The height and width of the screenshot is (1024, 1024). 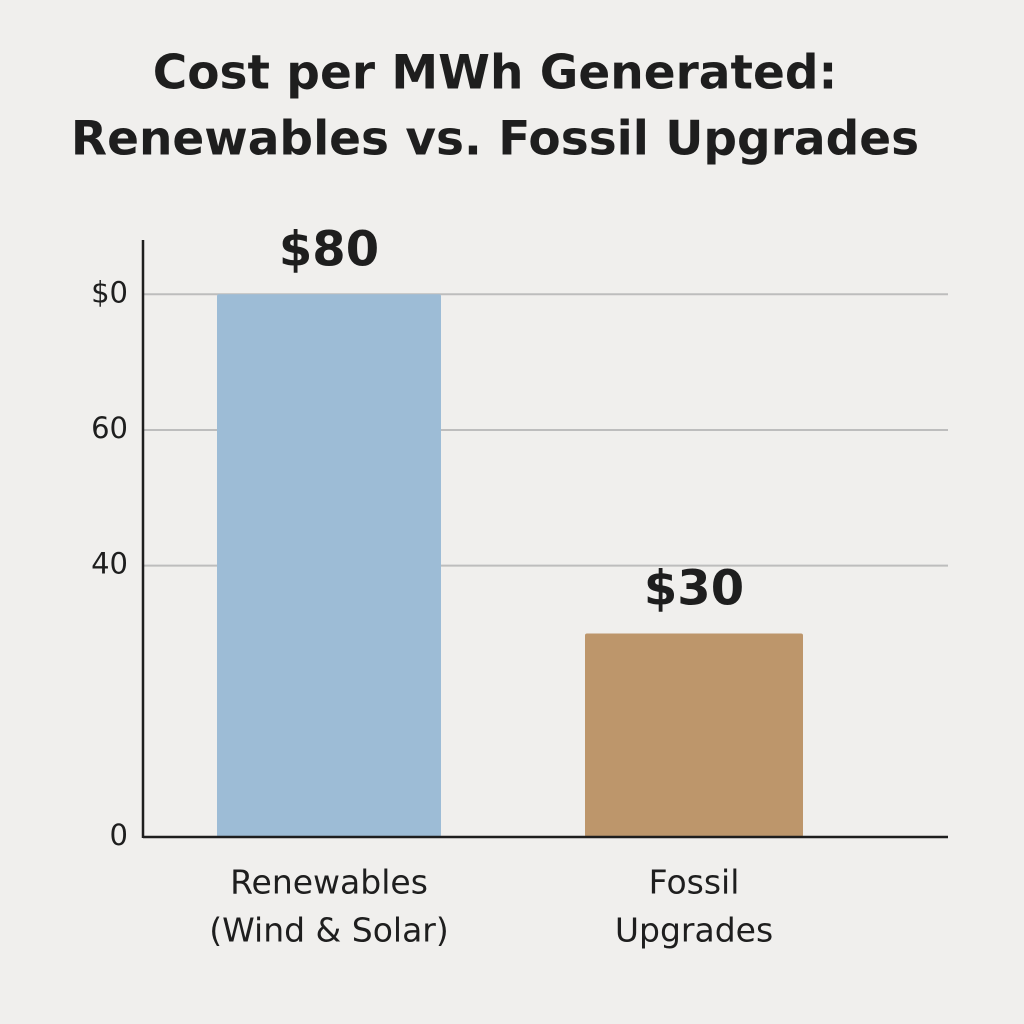 What do you see at coordinates (495, 73) in the screenshot?
I see `chart-title: Cost per MWh Generated:` at bounding box center [495, 73].